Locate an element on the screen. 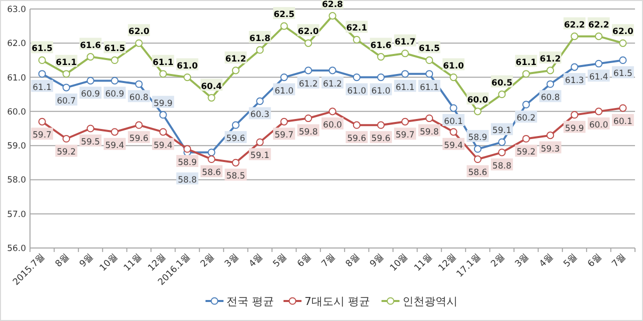 Image resolution: width=643 pixels, height=321 pixels. x-tick-label: 4월 is located at coordinates (547, 261).